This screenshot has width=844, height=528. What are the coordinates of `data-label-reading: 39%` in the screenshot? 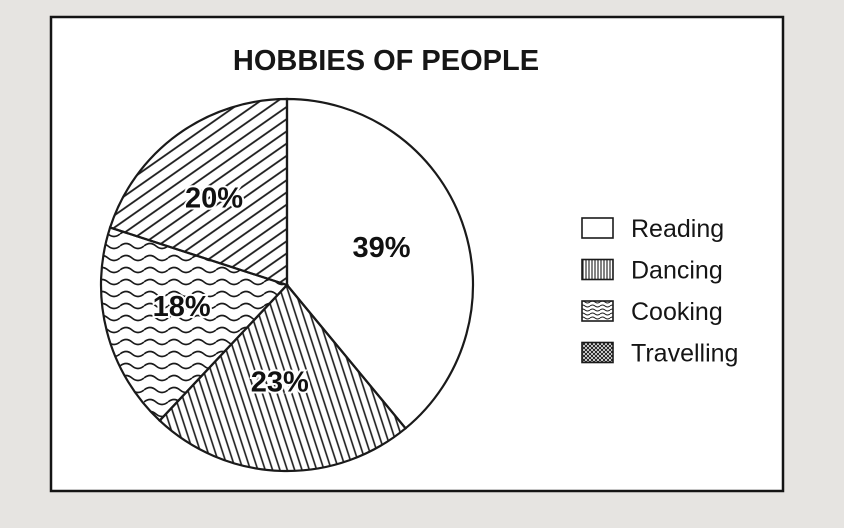 It's located at (381, 248).